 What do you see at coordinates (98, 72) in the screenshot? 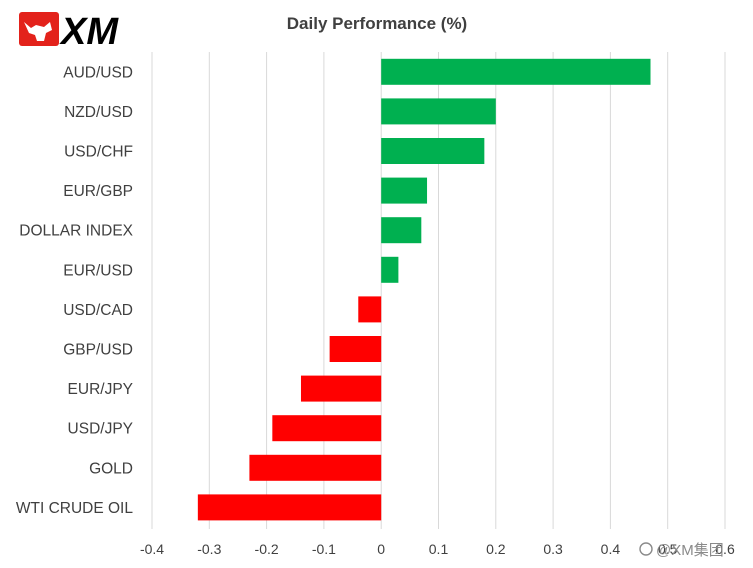
I see `category-label: AUD/USD` at bounding box center [98, 72].